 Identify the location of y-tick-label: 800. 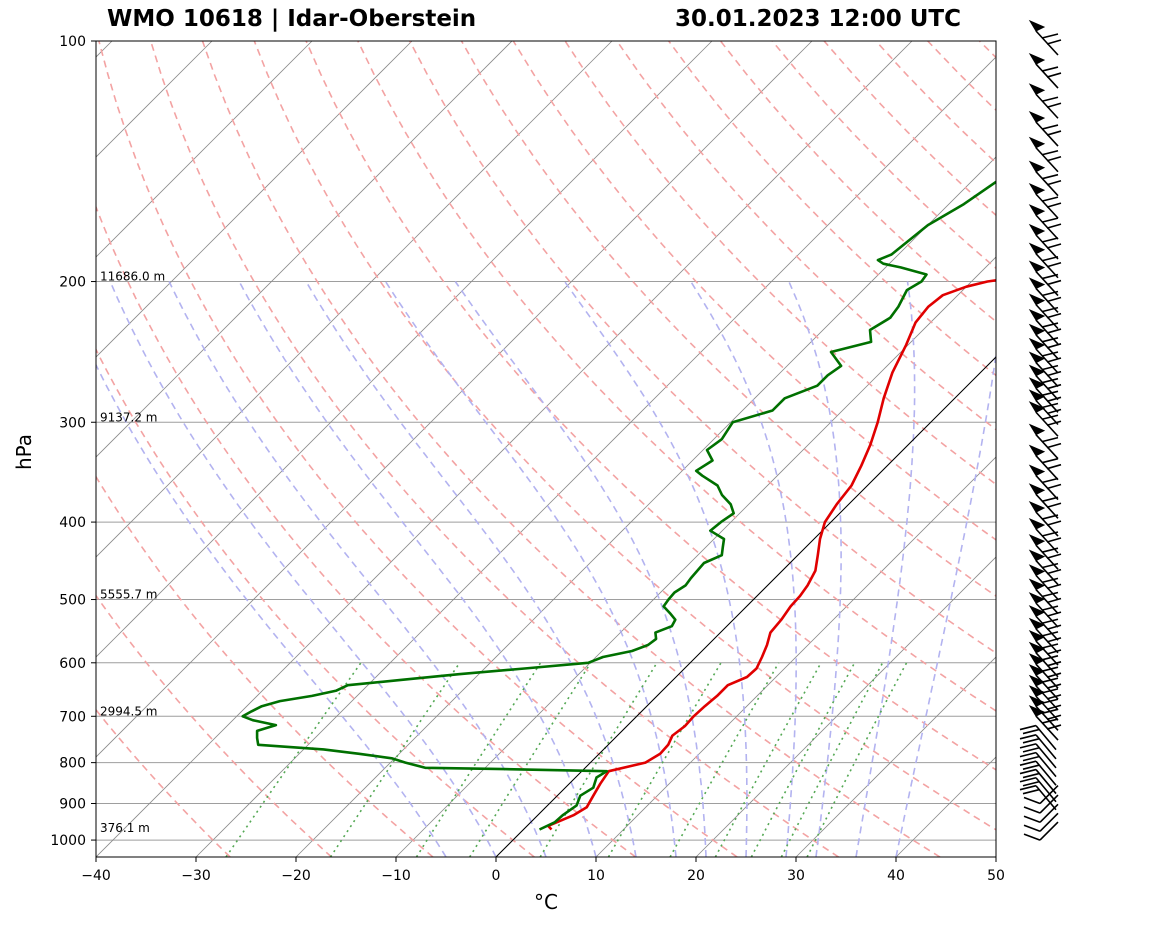
(72, 764).